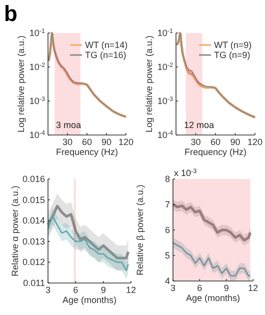 This screenshot has height=315, width=265. I want to click on y-tick-label: 7, so click(167, 205).